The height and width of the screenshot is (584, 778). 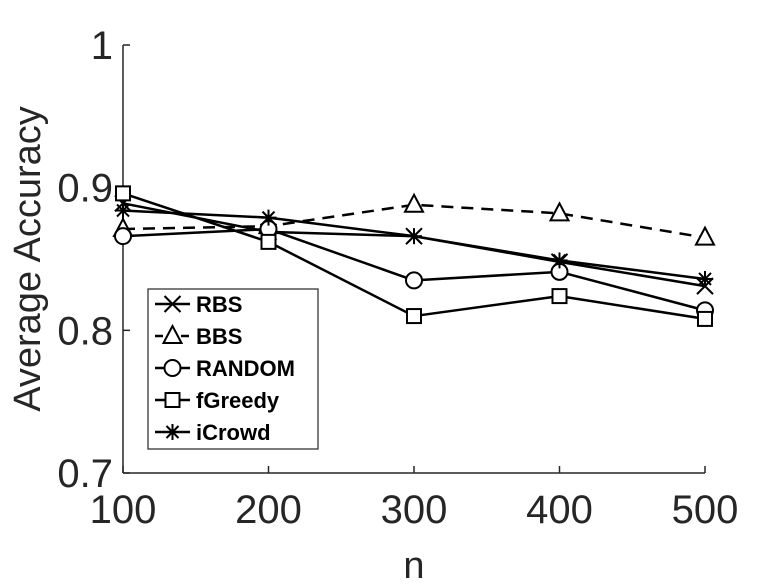 I want to click on legend-entry-icrowd: iCrowd, so click(x=213, y=432).